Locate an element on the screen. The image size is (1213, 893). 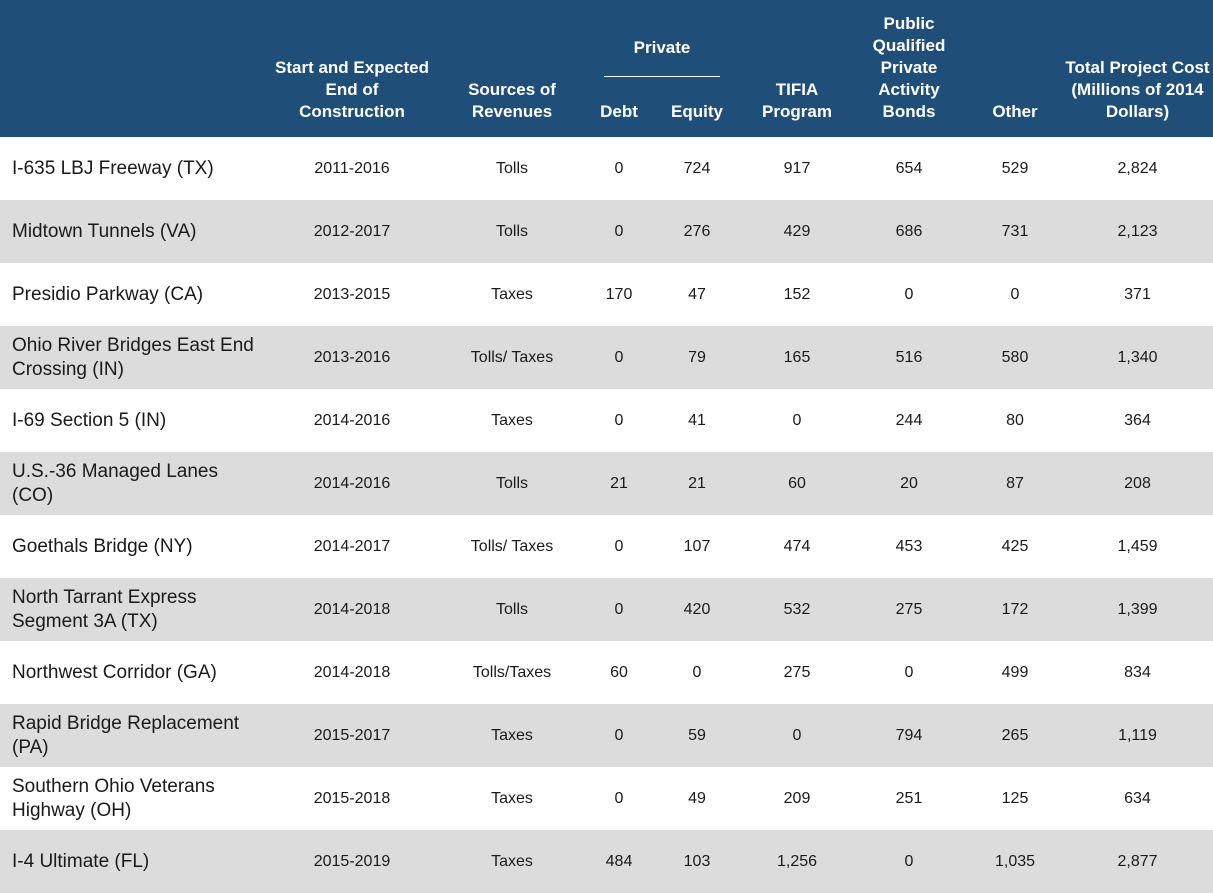
cell-debt: 21 is located at coordinates (619, 483).